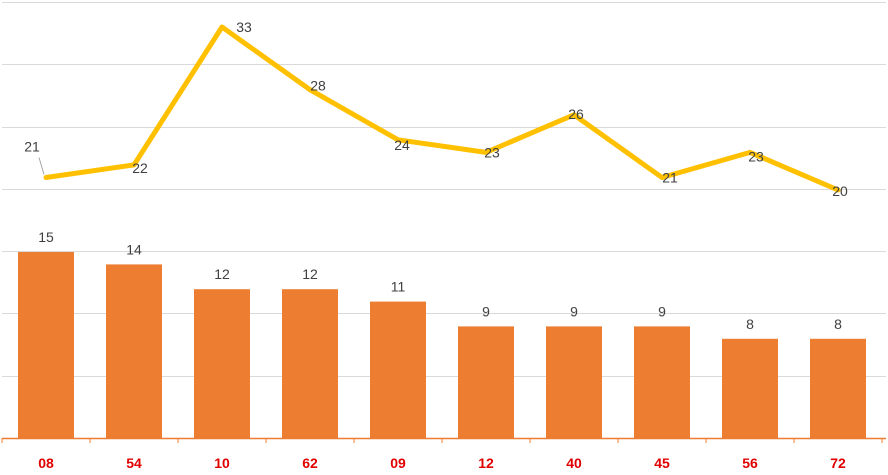 Image resolution: width=888 pixels, height=475 pixels. What do you see at coordinates (134, 249) in the screenshot?
I see `bar-value-label: 14` at bounding box center [134, 249].